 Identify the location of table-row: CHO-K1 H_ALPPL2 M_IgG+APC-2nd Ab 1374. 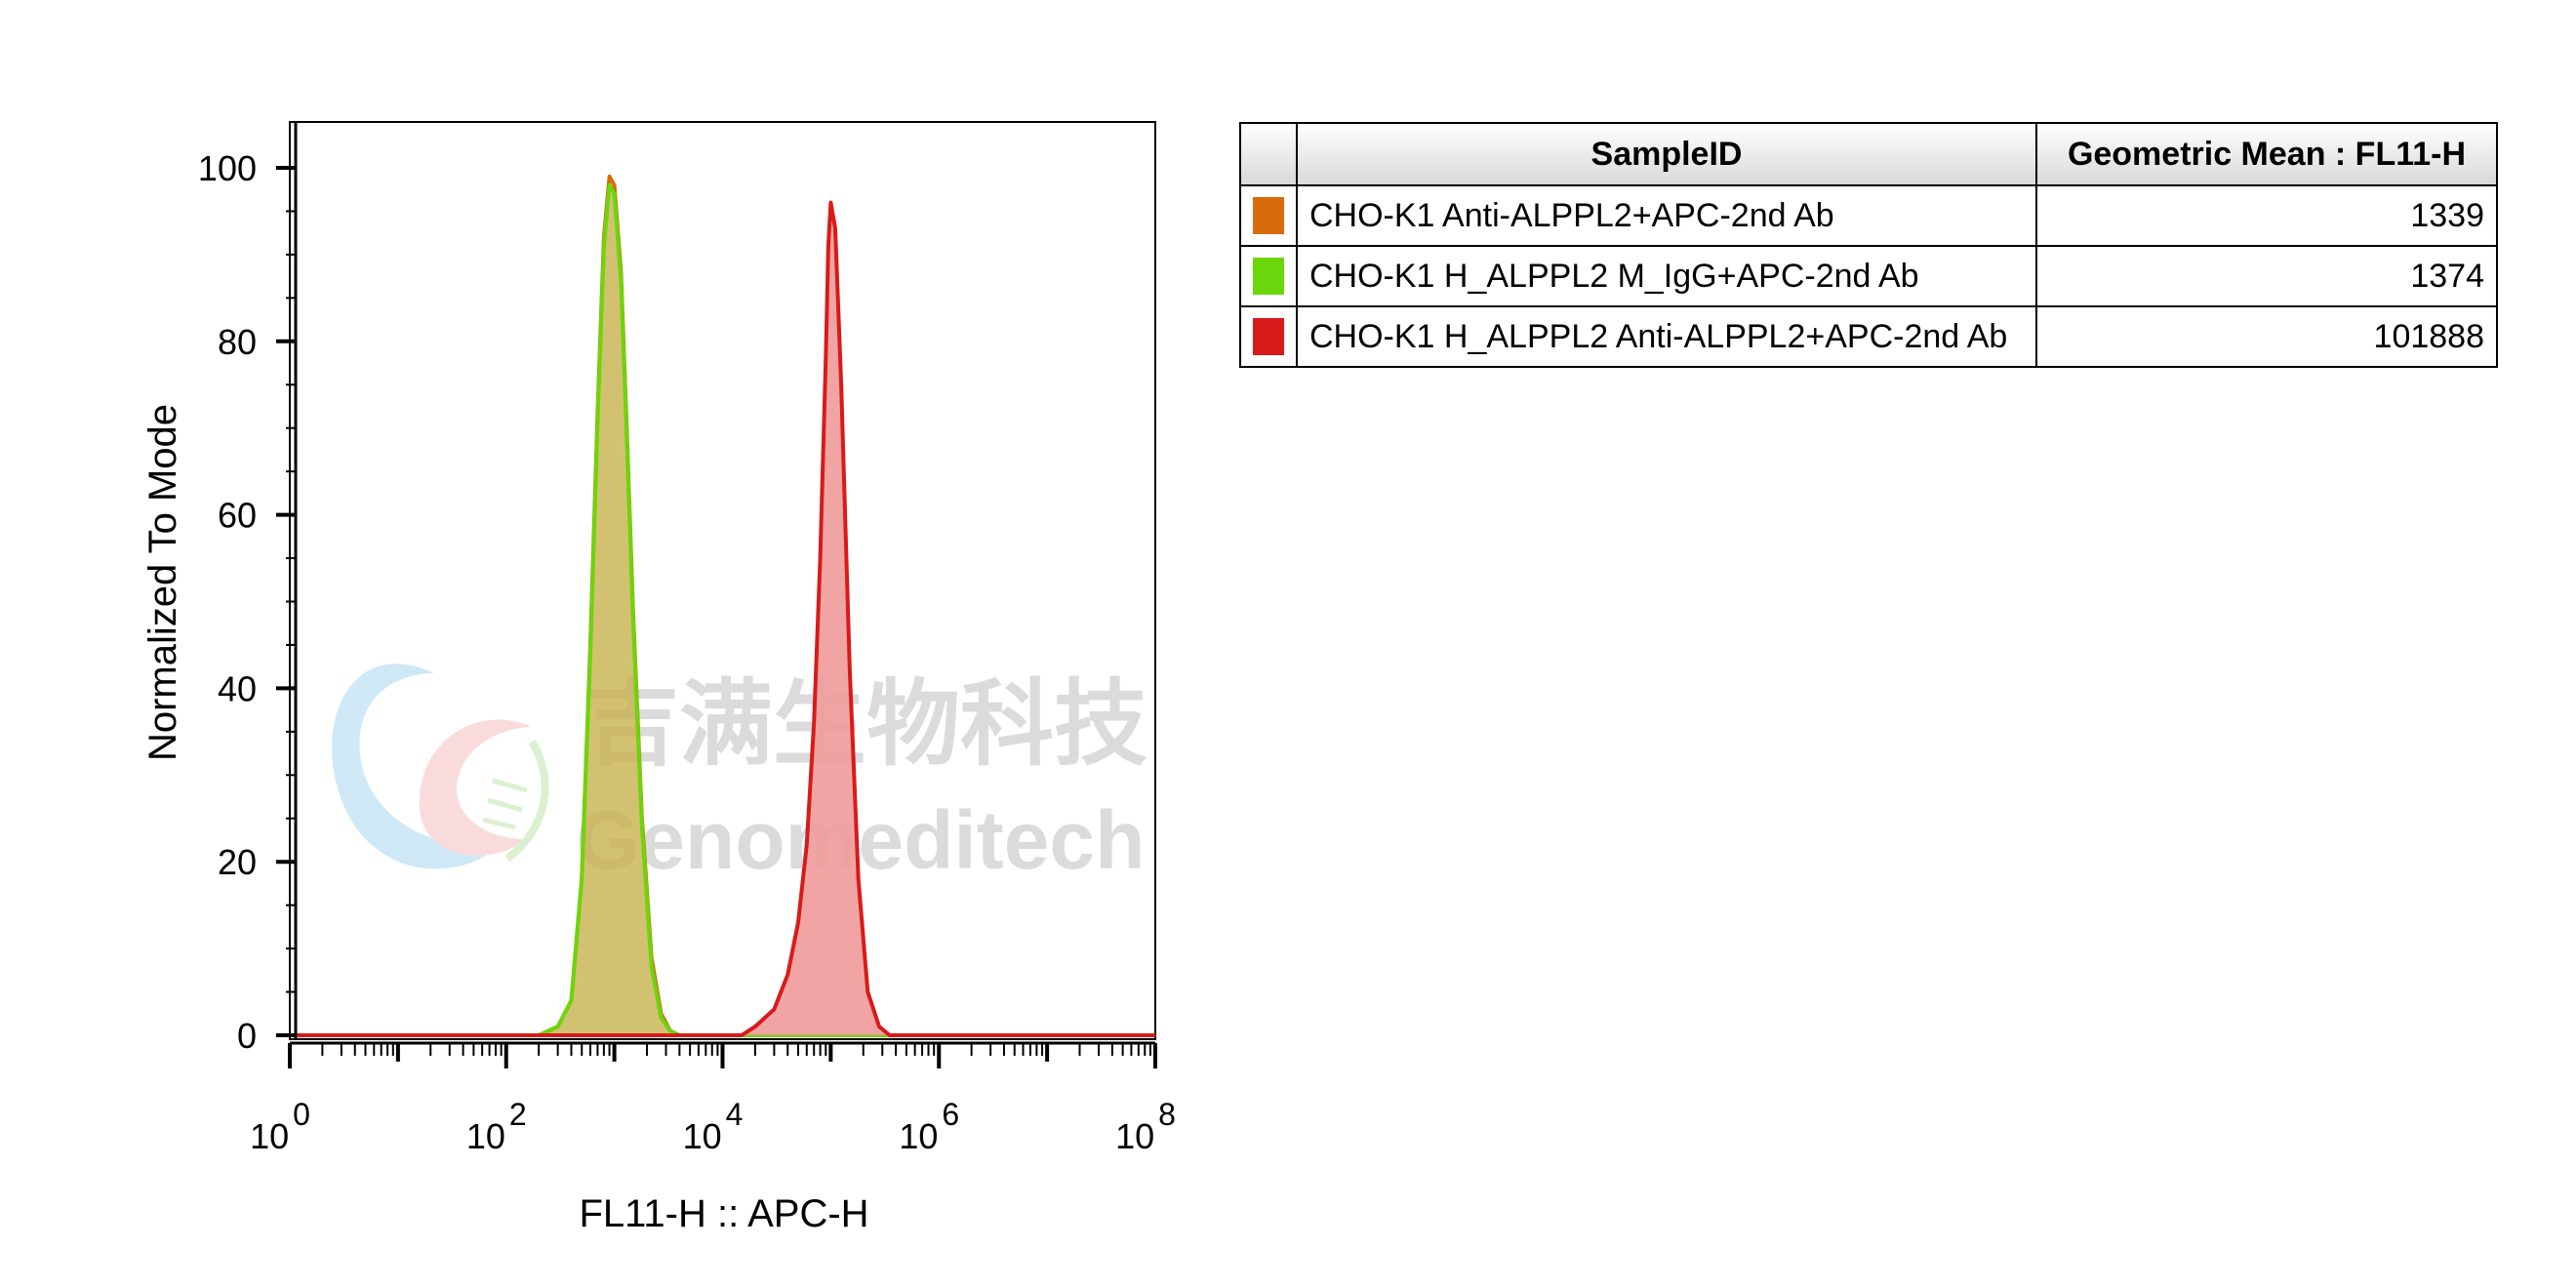
(1868, 276).